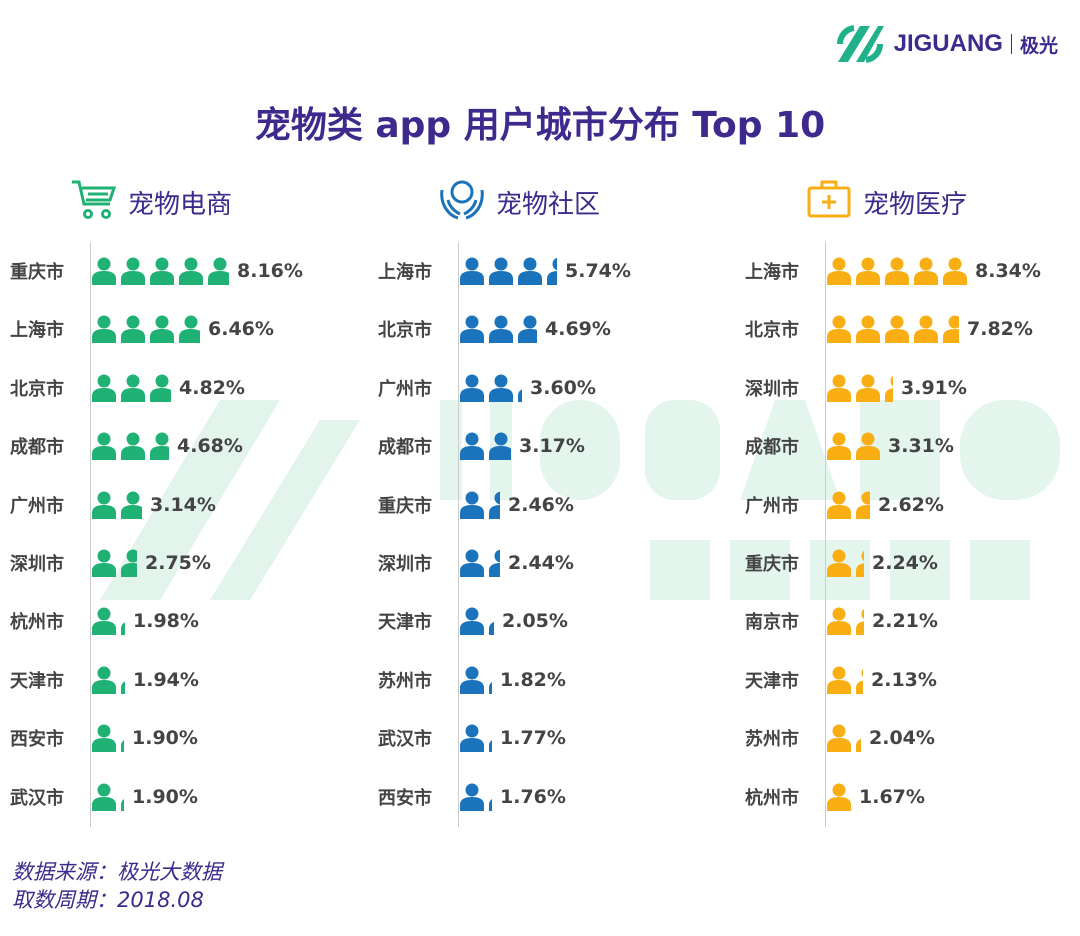  I want to click on table-row: 重庆市 2.24%, so click(841, 563).